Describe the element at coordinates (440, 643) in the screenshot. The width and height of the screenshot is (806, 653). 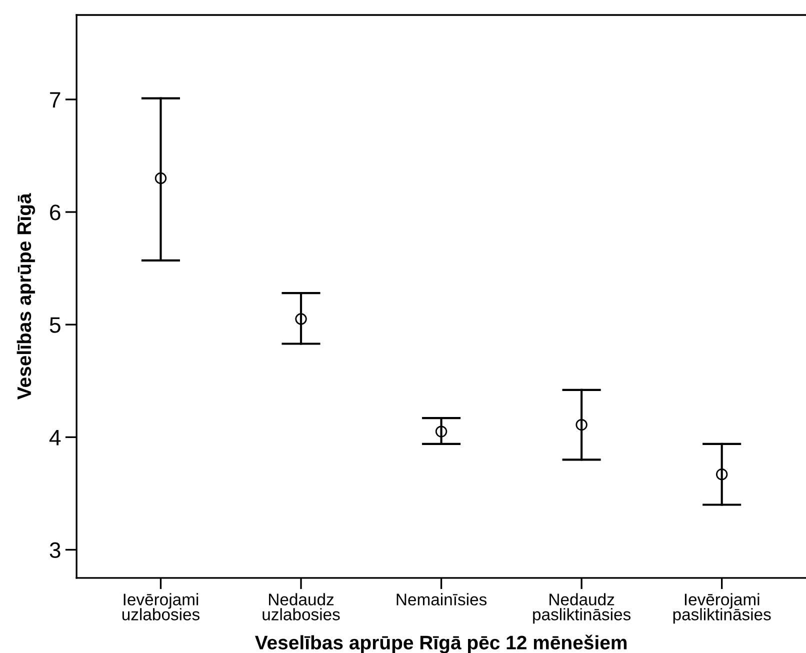
I see `x-axis-title: Veselības aprūpe Rīgā pēc 12 mēnešiem` at that location.